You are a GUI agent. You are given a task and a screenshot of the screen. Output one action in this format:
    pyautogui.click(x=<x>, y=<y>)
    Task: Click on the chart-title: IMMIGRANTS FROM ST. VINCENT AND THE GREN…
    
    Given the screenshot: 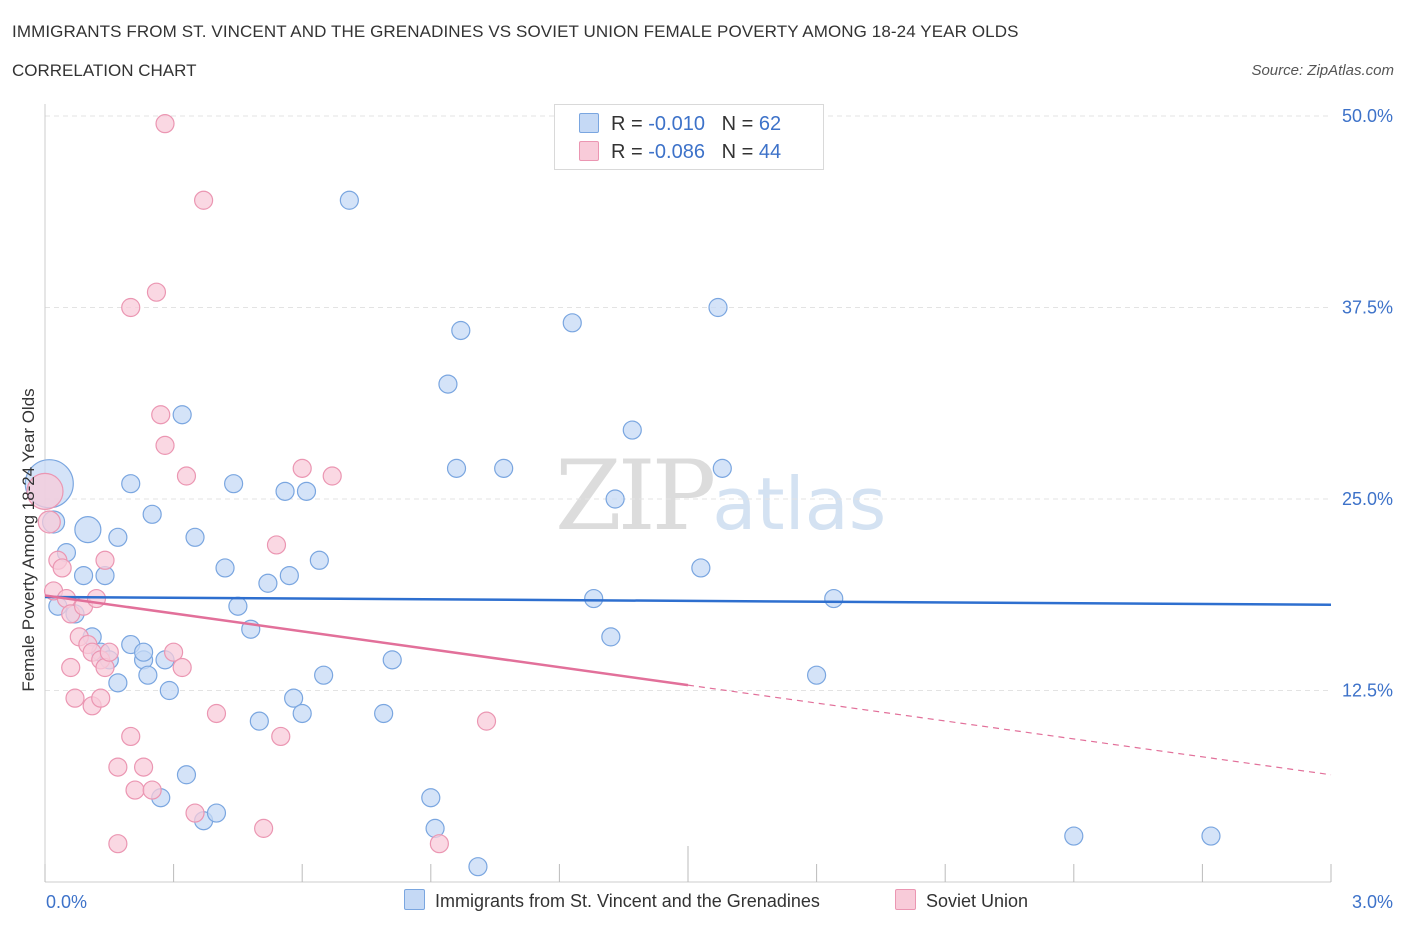 What is the action you would take?
    pyautogui.click(x=515, y=31)
    